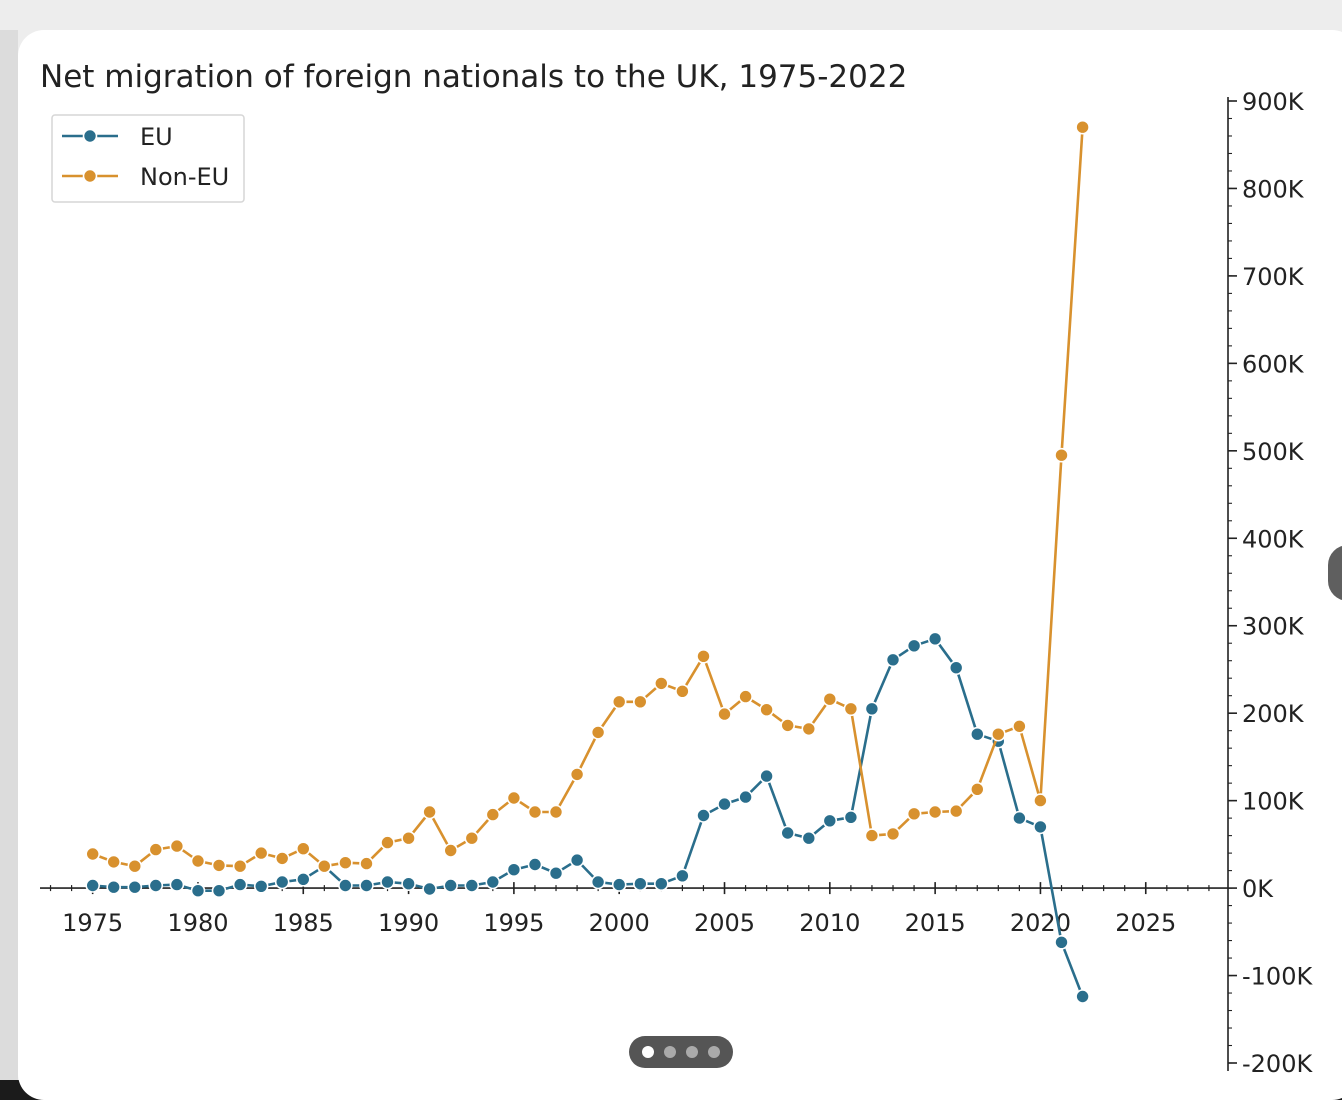  I want to click on x-tick-label: 2025, so click(1145, 923).